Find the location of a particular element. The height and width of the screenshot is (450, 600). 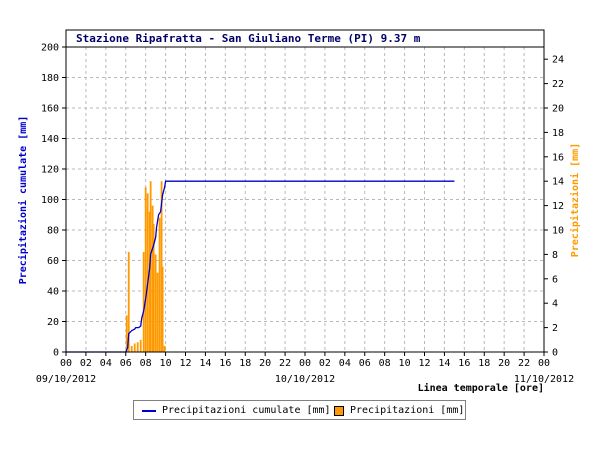

left-tick-label: 100 is located at coordinates (50, 200).